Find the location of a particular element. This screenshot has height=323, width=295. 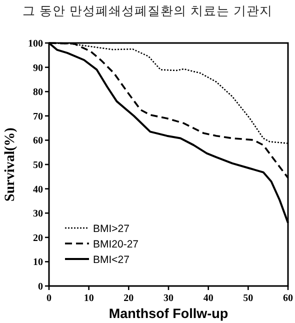

y-tick-label: 40 is located at coordinates (38, 190).